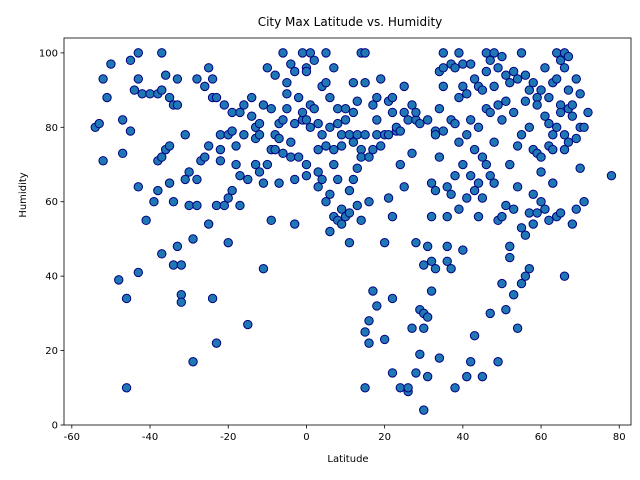  What do you see at coordinates (48, 53) in the screenshot?
I see `y-tick-label: 100` at bounding box center [48, 53].